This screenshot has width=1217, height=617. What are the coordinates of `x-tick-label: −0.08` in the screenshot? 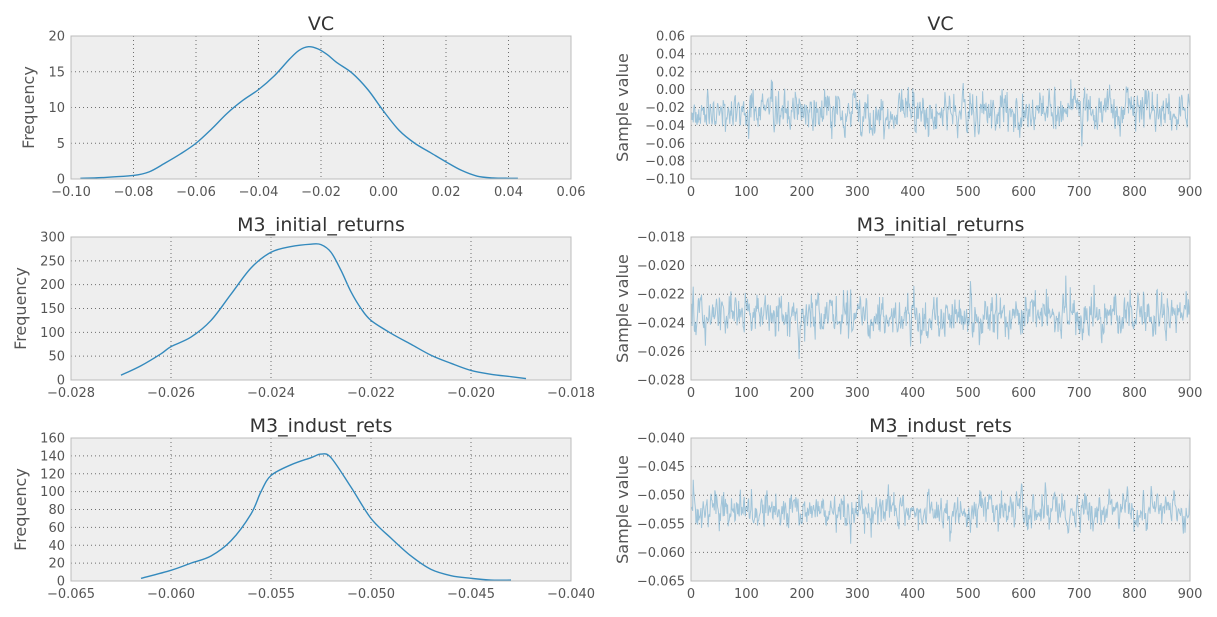 It's located at (134, 192).